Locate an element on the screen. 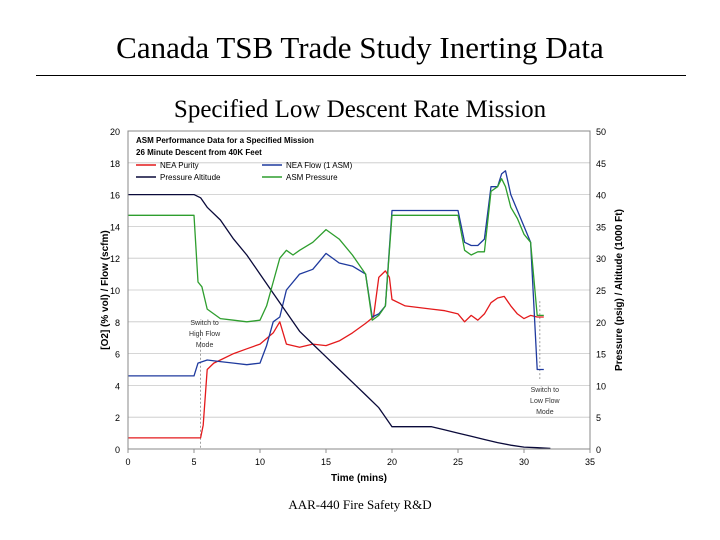 The image size is (720, 540). annotation-text: Low Flow is located at coordinates (545, 401).